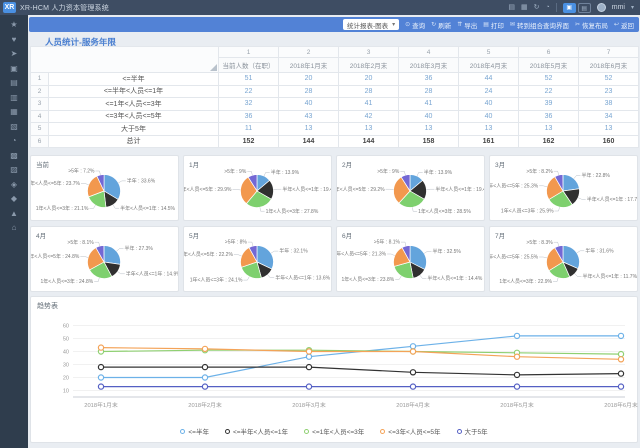  Describe the element at coordinates (569, 7) in the screenshot. I see `view-toggle-card: ▣` at that location.